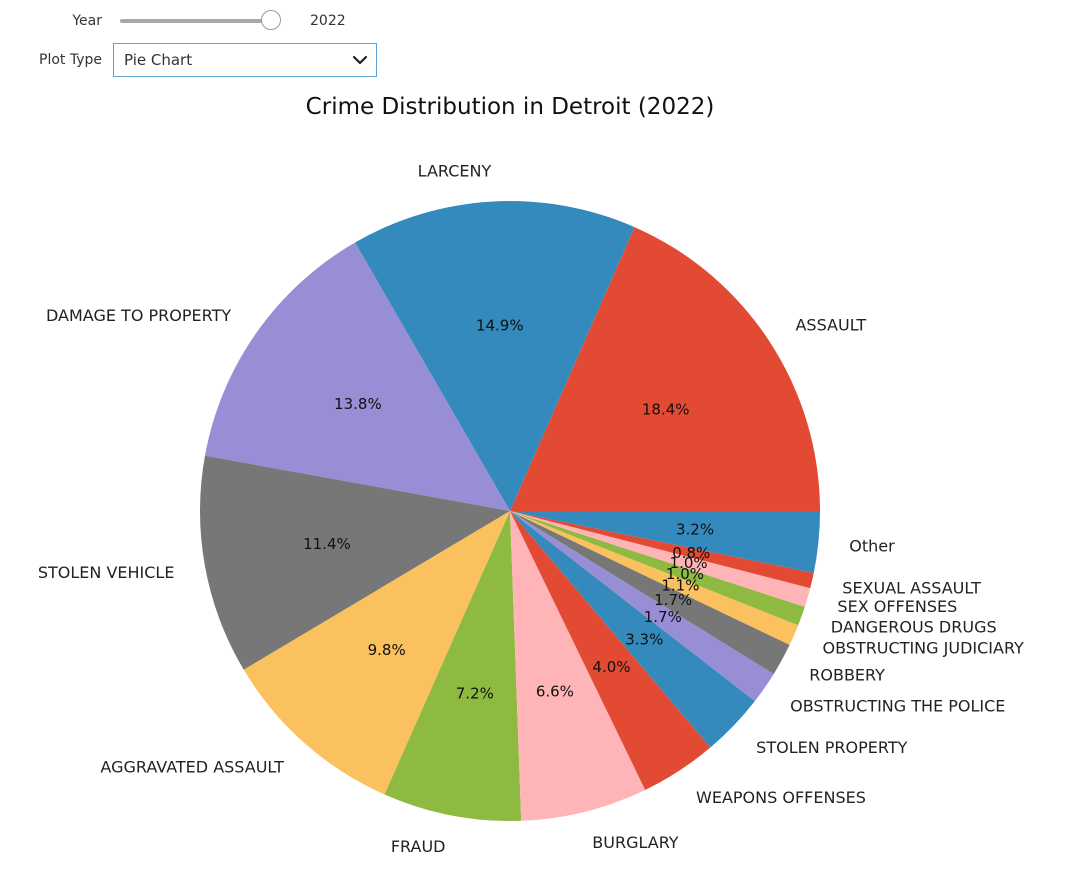  I want to click on pie-slice-stolen-property, so click(632, 629).